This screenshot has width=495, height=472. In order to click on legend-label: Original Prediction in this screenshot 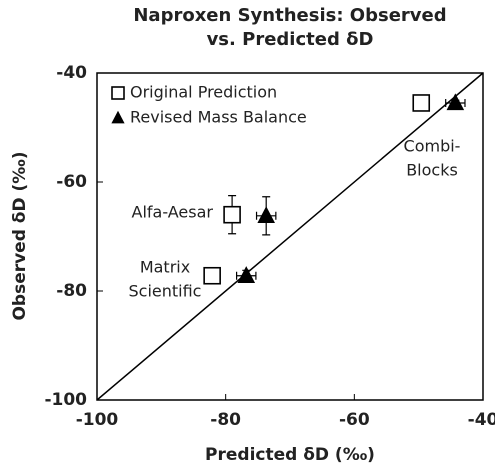, I will do `click(203, 92)`.